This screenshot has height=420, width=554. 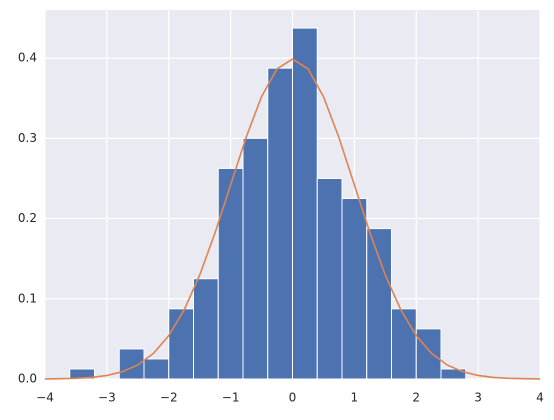 I want to click on x-tick-label: −3, so click(x=107, y=398).